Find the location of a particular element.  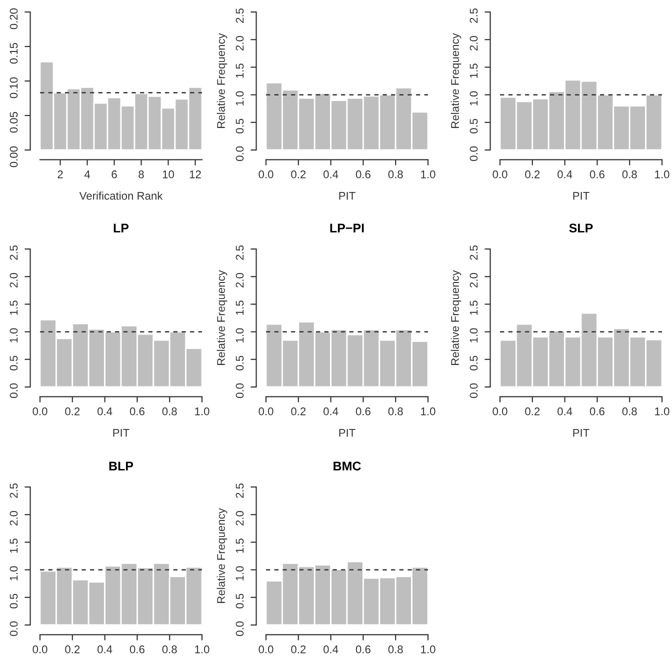

x-tick-label: 10 is located at coordinates (168, 174).